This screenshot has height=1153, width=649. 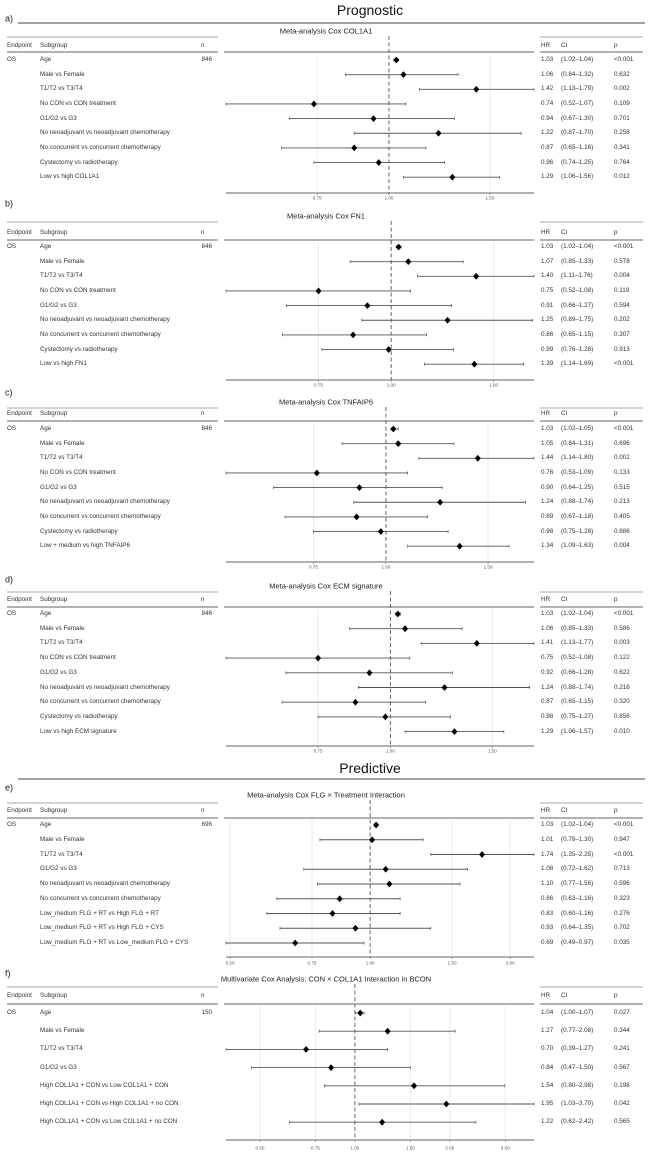 What do you see at coordinates (577, 305) in the screenshot?
I see `ci-value: (0.66–1.27)` at bounding box center [577, 305].